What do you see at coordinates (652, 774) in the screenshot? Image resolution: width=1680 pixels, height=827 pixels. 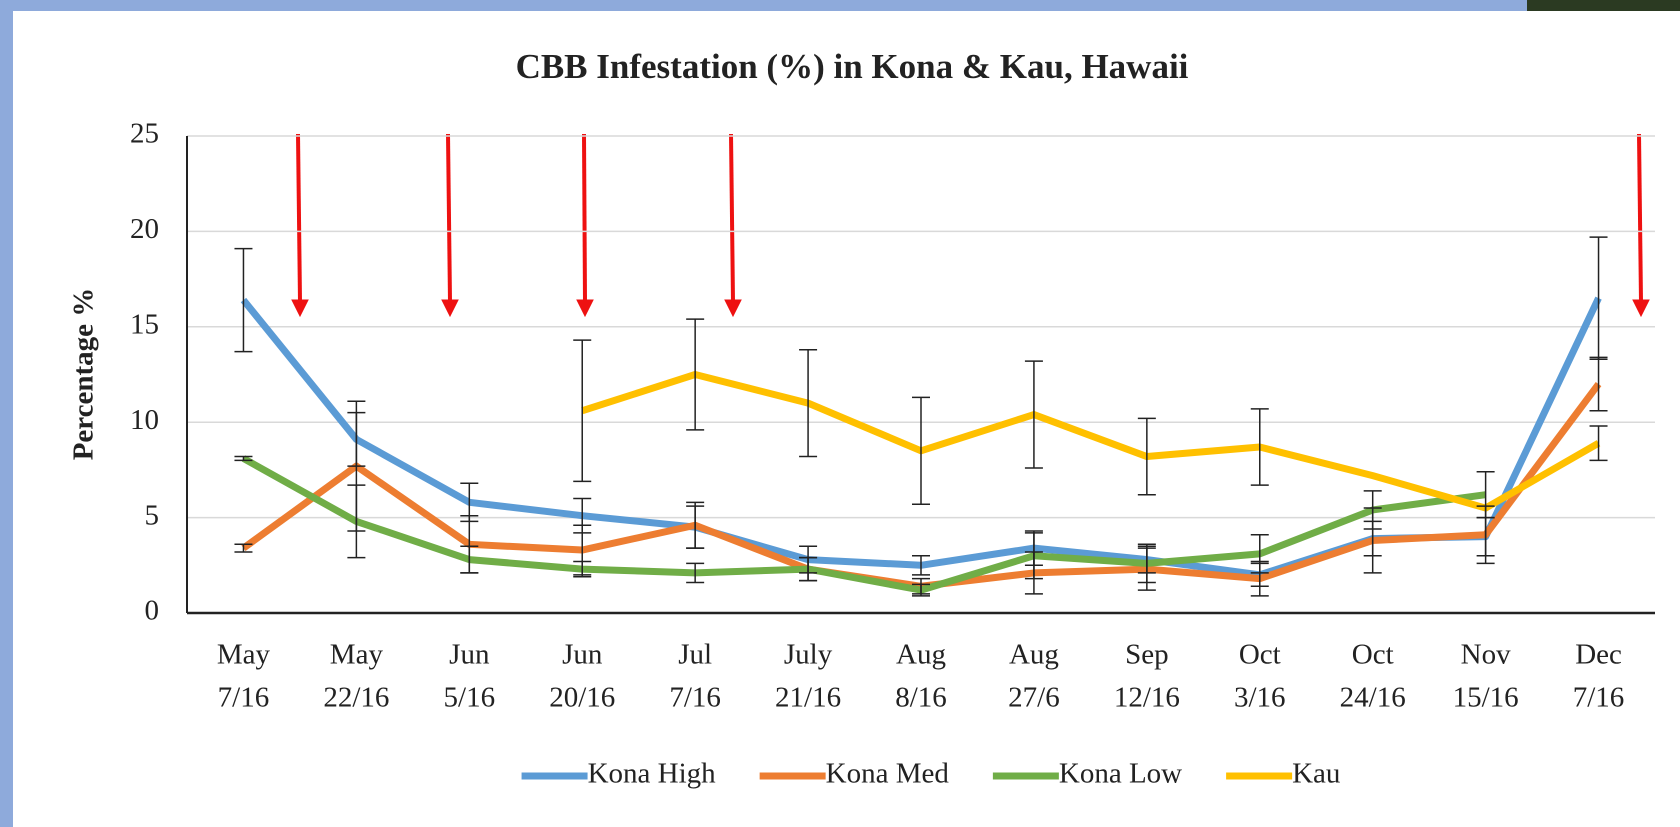 I see `legend-label: Kona High` at bounding box center [652, 774].